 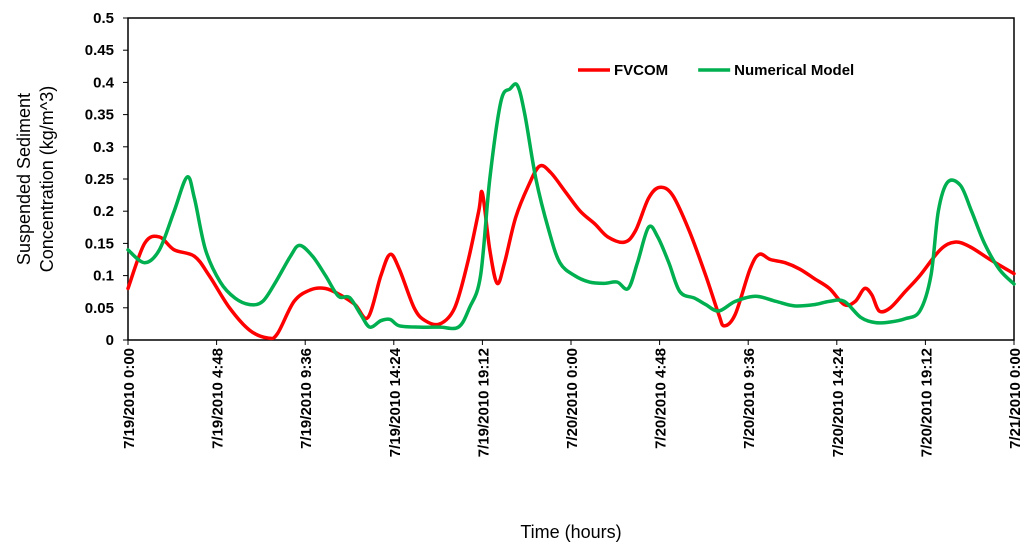 I want to click on y-tick-label: 0.35, so click(x=99, y=115).